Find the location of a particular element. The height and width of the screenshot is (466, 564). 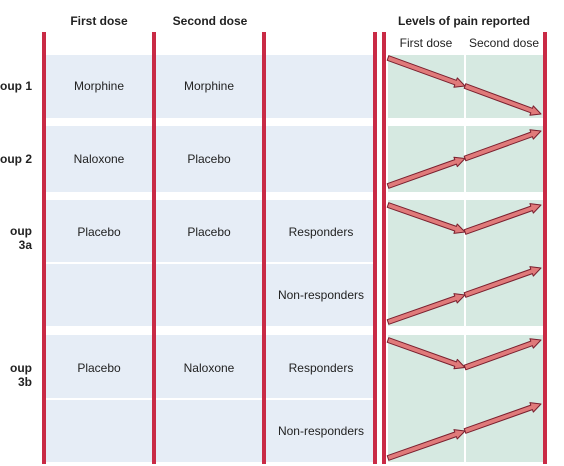

header-levels-of-pain: Levels of pain reported is located at coordinates (464, 21).